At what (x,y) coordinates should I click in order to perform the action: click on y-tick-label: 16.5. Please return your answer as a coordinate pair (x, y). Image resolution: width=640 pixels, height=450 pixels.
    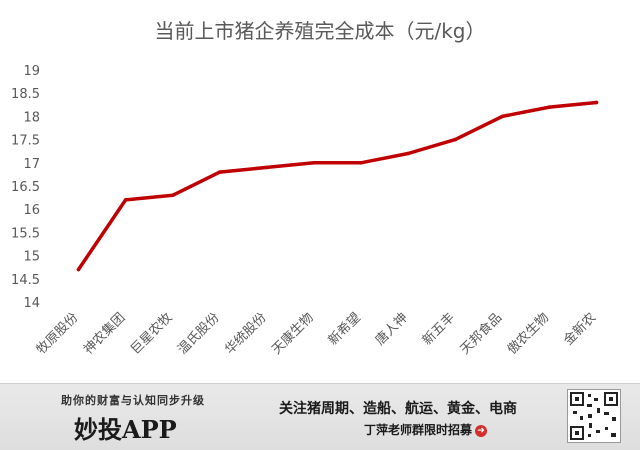
    Looking at the image, I should click on (25, 187).